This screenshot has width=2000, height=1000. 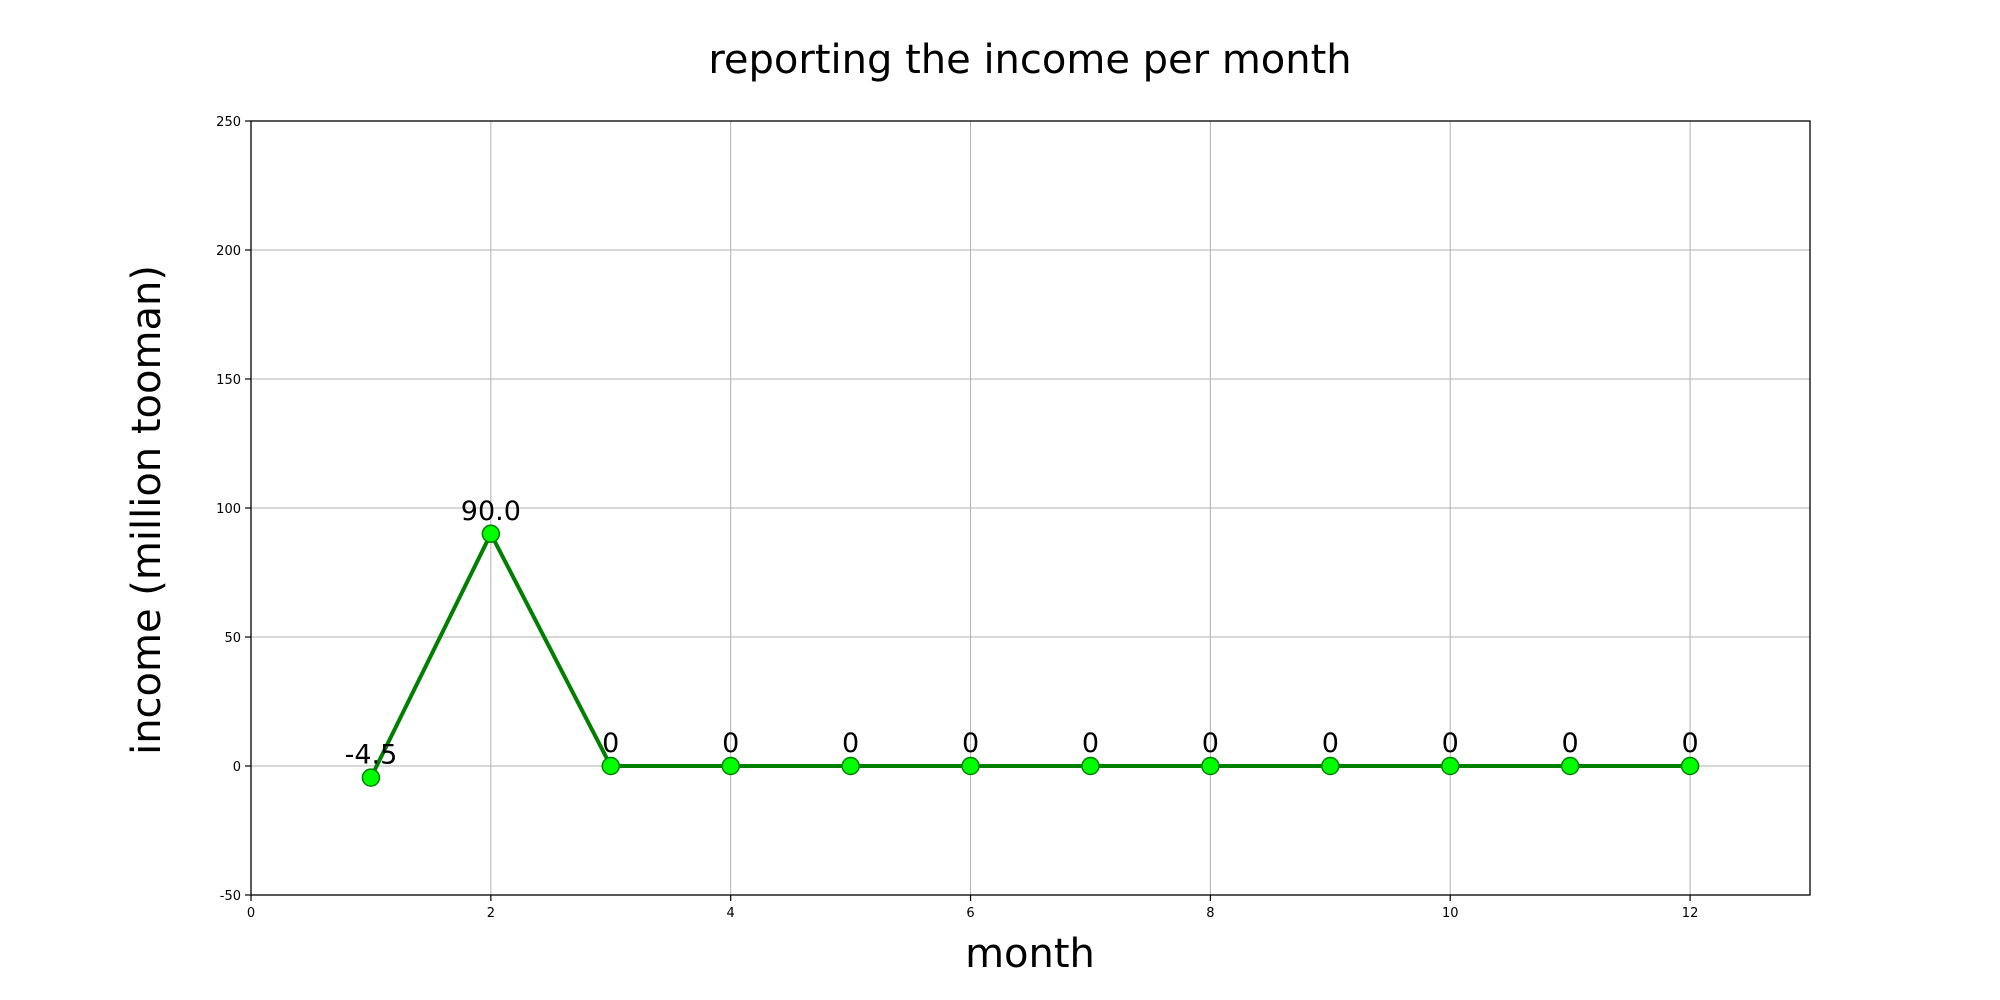 What do you see at coordinates (237, 767) in the screenshot?
I see `y-tick-label: 0` at bounding box center [237, 767].